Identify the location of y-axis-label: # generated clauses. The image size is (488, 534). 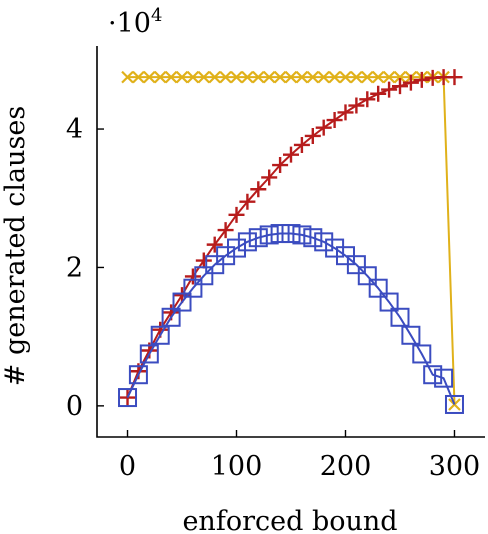
(15, 246).